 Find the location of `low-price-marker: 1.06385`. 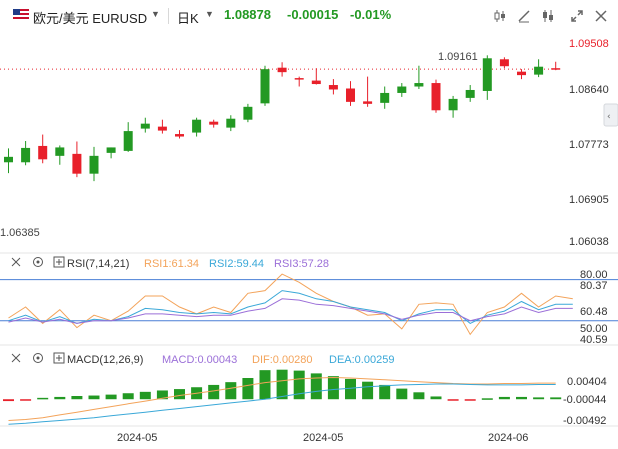

low-price-marker: 1.06385 is located at coordinates (20, 233).